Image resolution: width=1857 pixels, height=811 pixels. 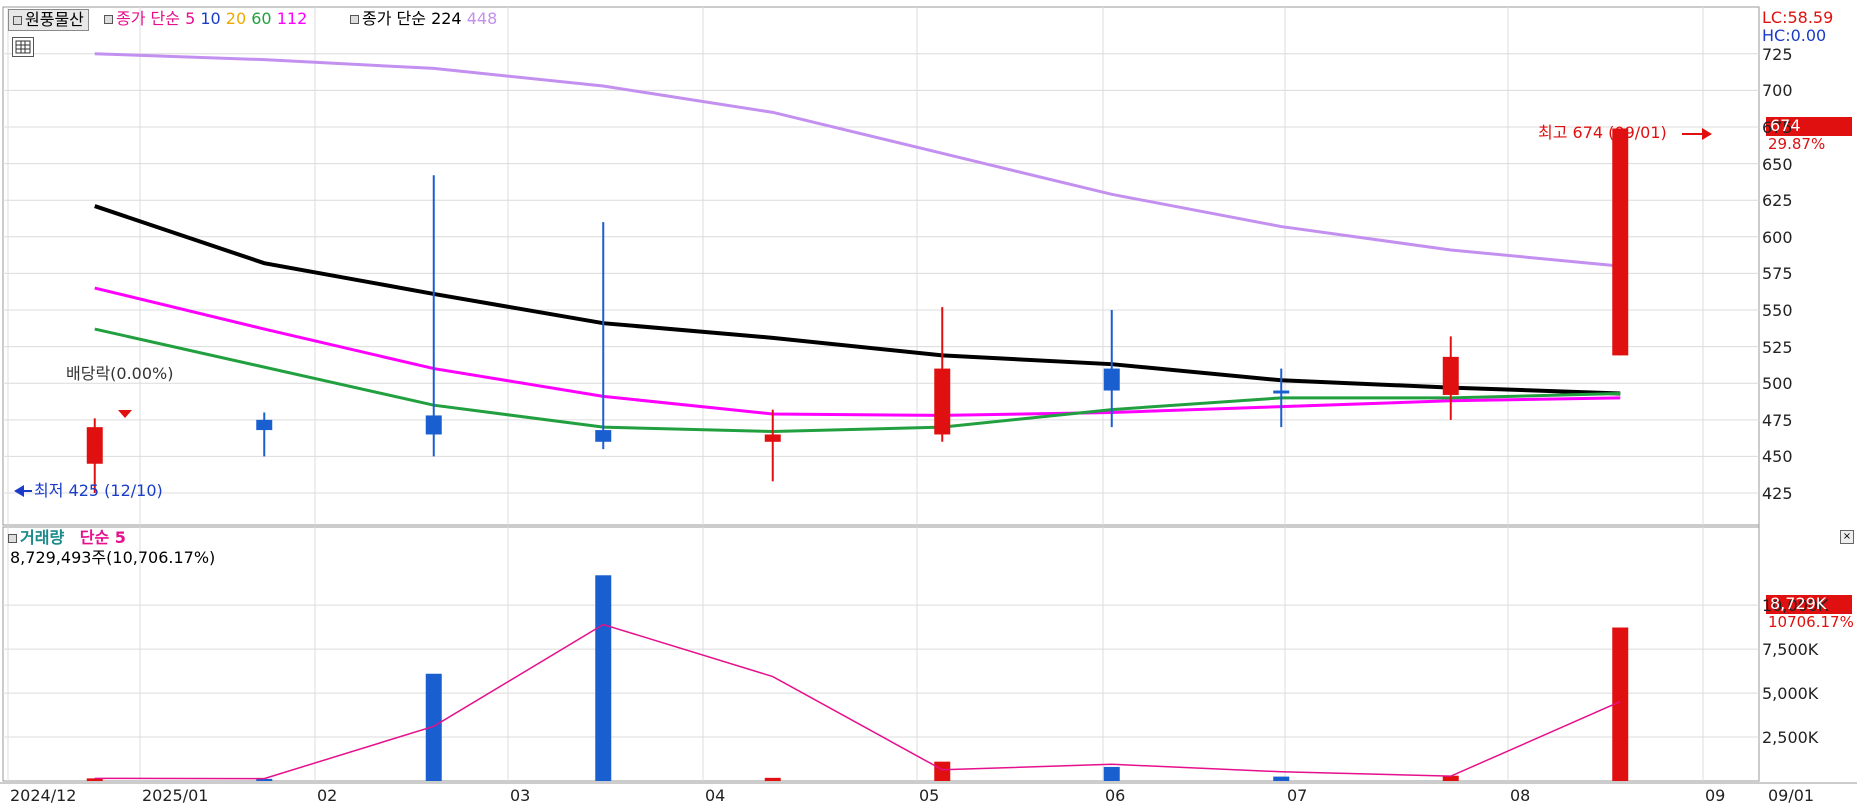 I want to click on price-tick-label: 450, so click(x=1777, y=457).